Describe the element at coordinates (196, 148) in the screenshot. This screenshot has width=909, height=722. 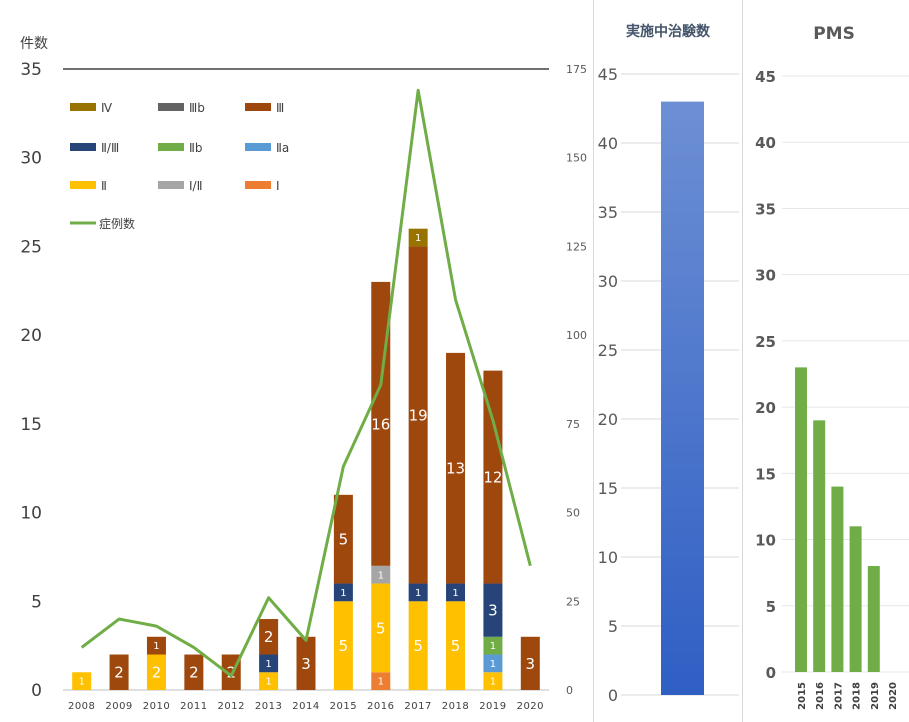
I see `legend-label: Ⅱb` at that location.